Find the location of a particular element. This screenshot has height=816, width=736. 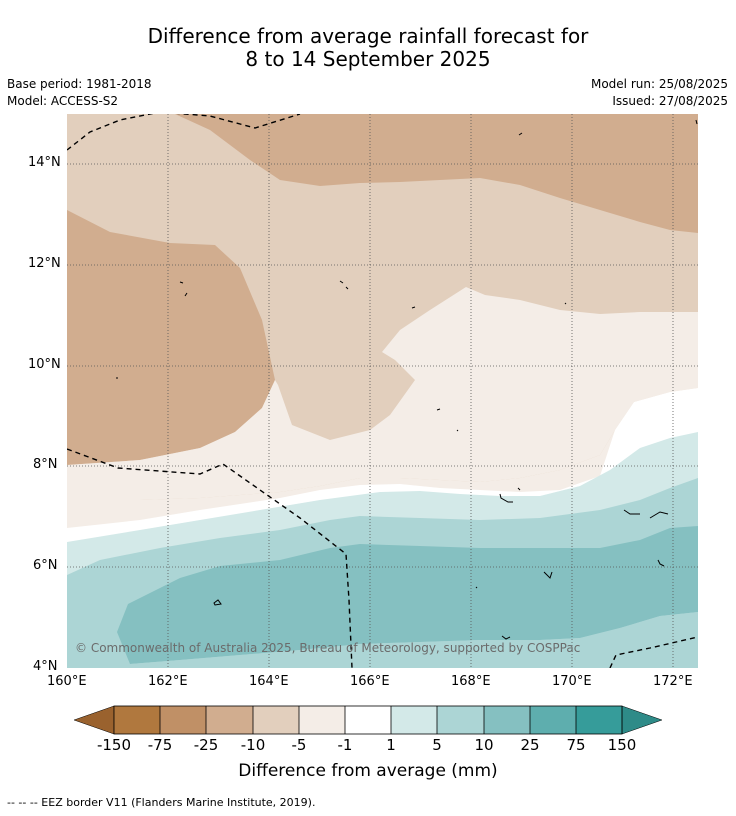

model-run: Model run: 25/08/2025 is located at coordinates (659, 84).